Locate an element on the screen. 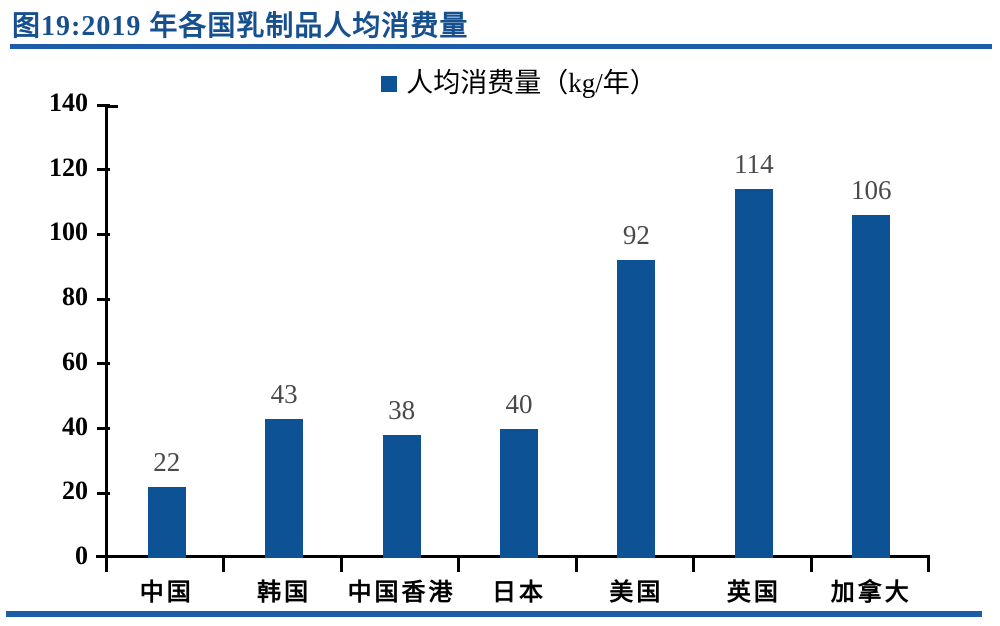 This screenshot has width=1000, height=626. bar-value-label: 43 is located at coordinates (284, 393).